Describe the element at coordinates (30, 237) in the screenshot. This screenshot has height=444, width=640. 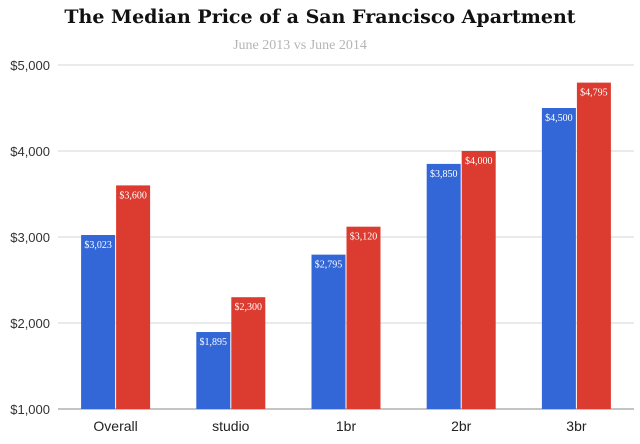
I see `y-tick-label: $3,000` at that location.